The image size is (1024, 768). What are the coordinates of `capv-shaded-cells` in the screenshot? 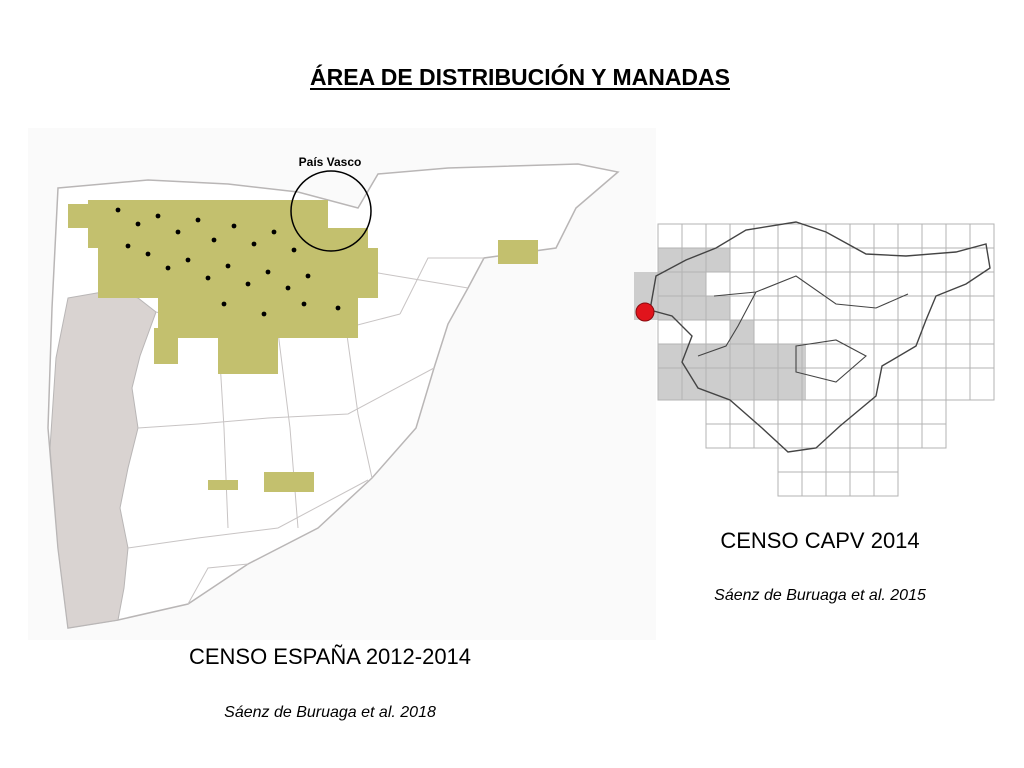 It's located at (720, 324).